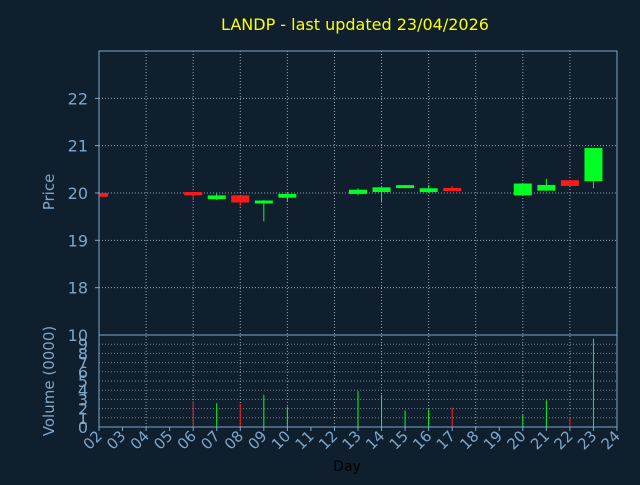 This screenshot has width=640, height=485. I want to click on volume-tick-label: 7, so click(83, 363).